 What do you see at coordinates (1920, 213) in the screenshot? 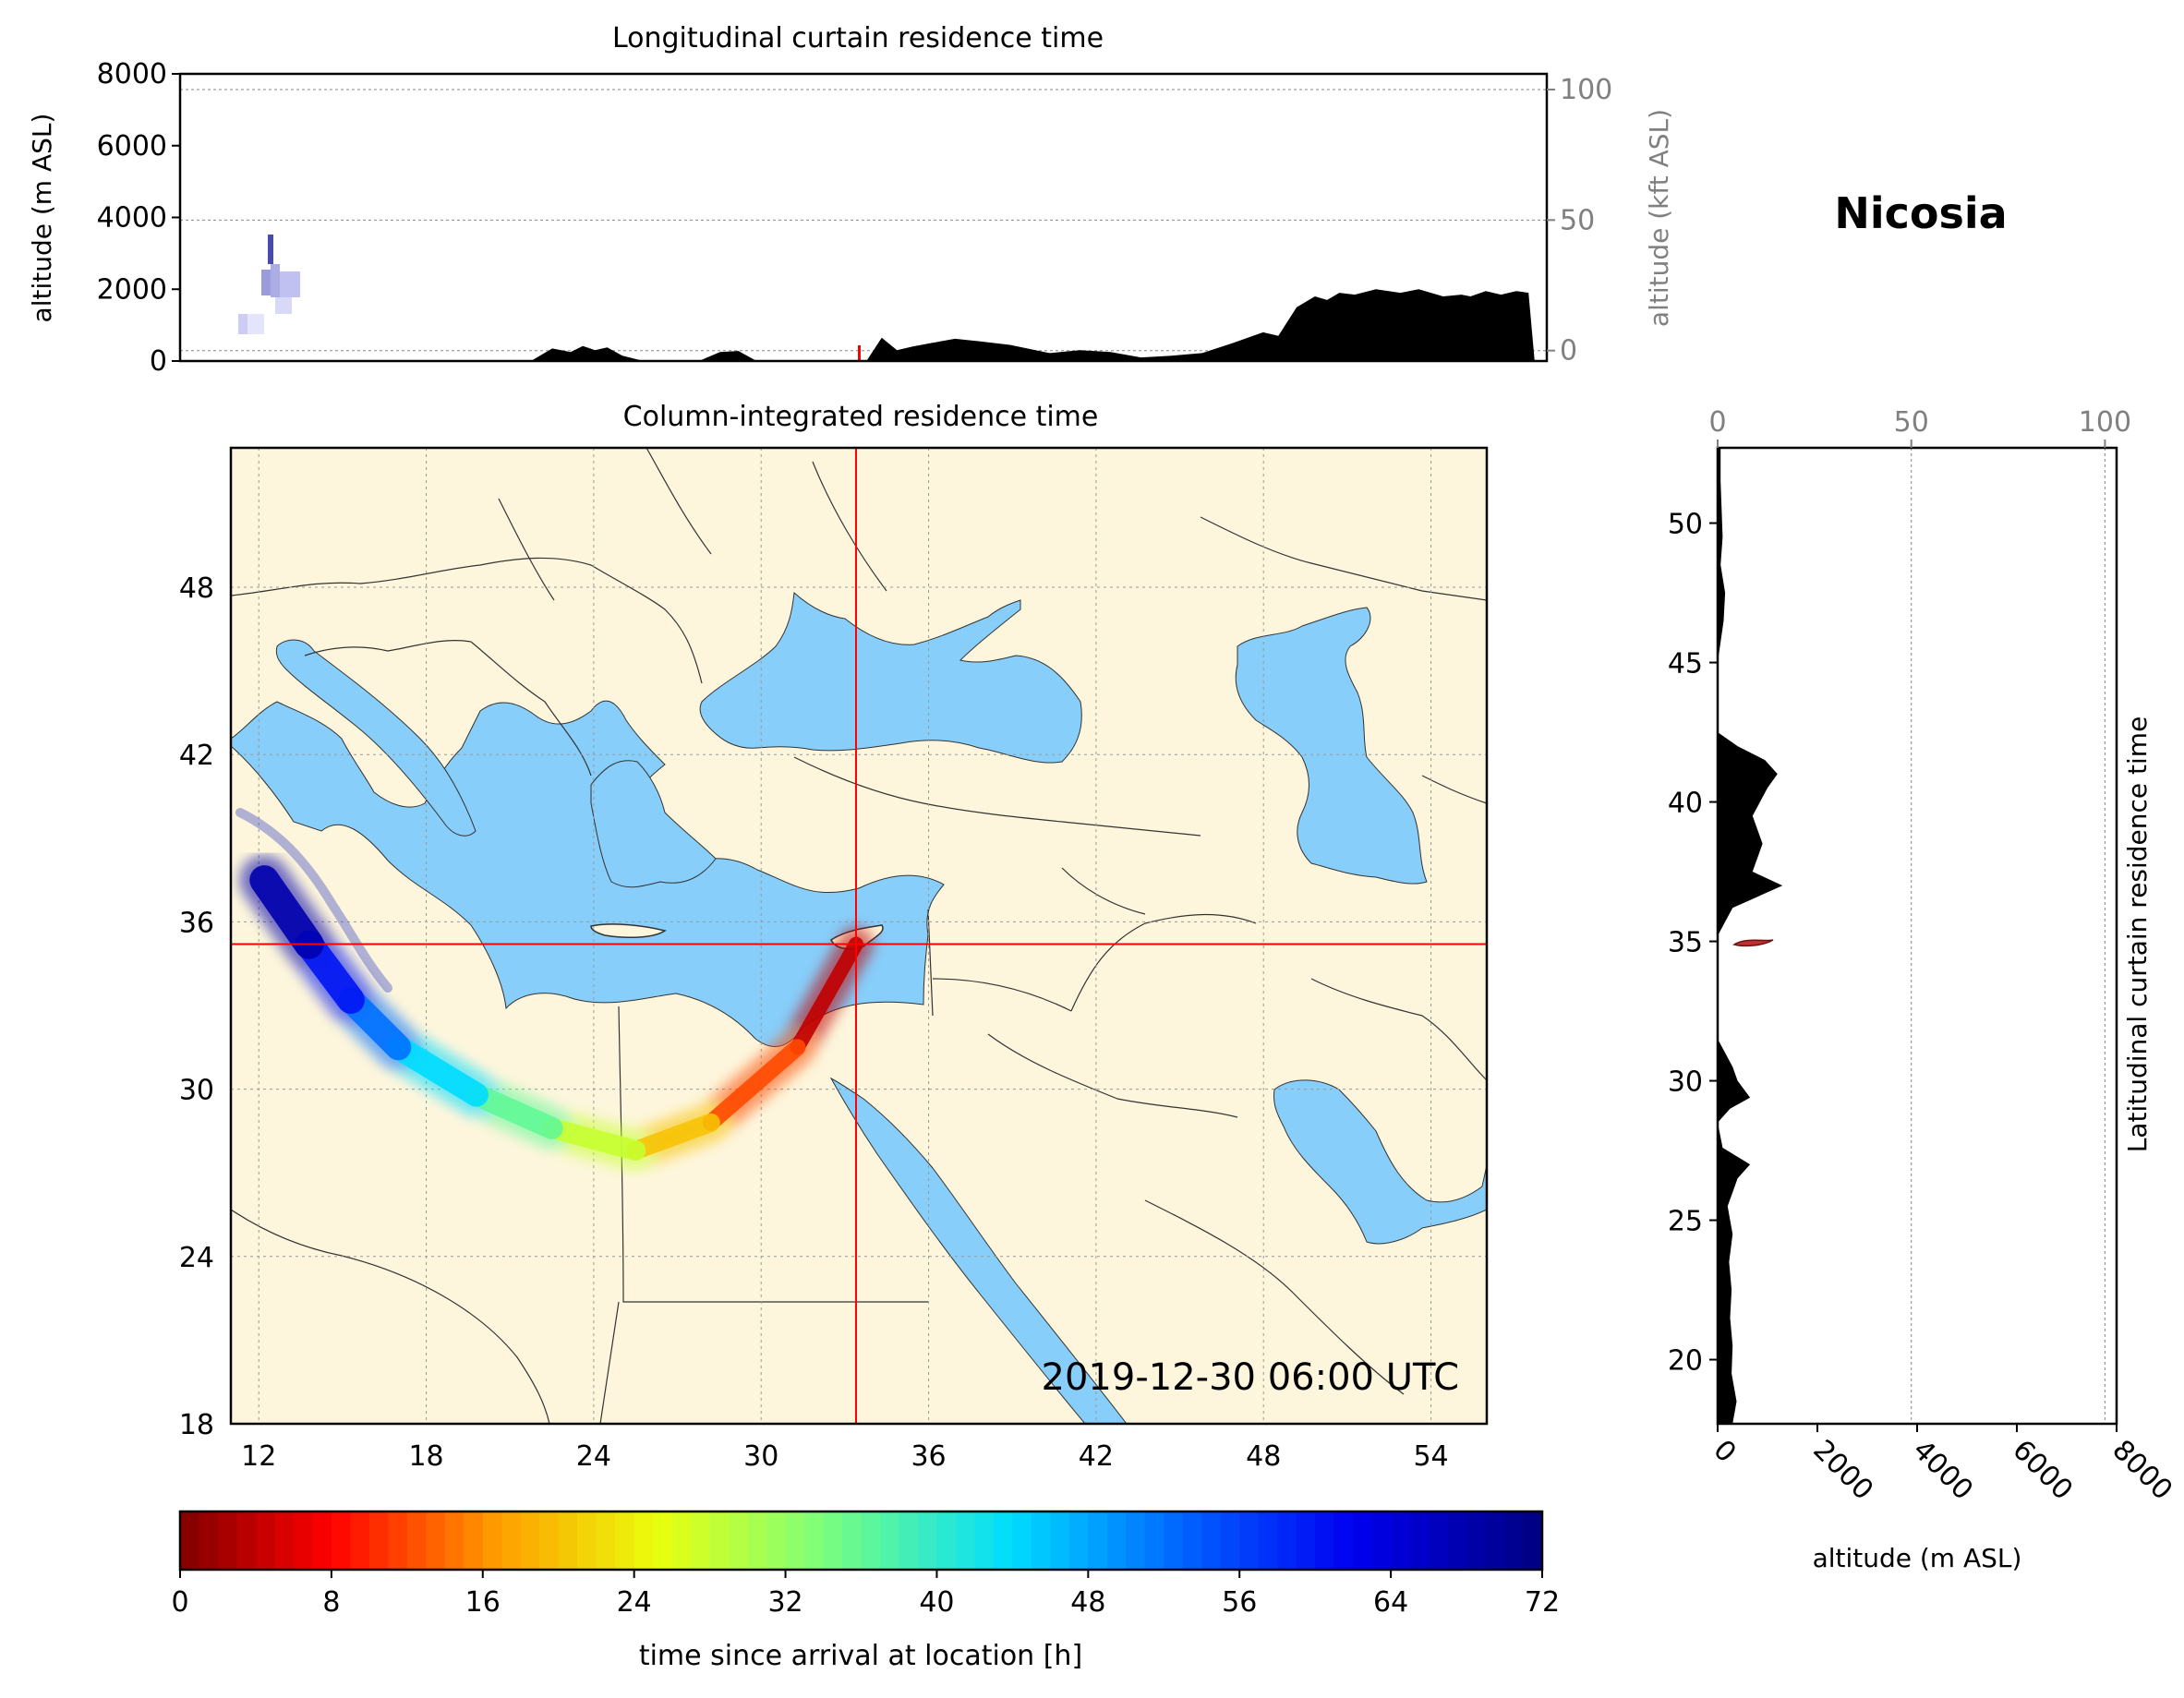
I see `location-title: Nicosia` at bounding box center [1920, 213].